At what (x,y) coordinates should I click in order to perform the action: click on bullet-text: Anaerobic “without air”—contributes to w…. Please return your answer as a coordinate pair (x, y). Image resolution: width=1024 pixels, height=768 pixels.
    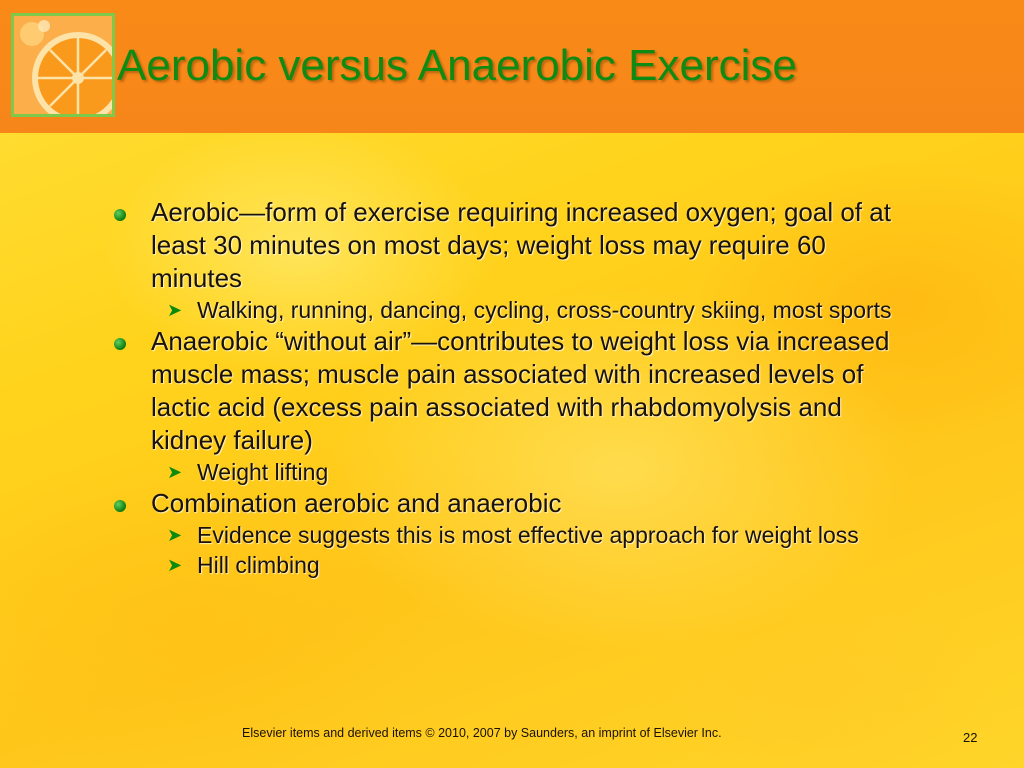
    Looking at the image, I should click on (520, 390).